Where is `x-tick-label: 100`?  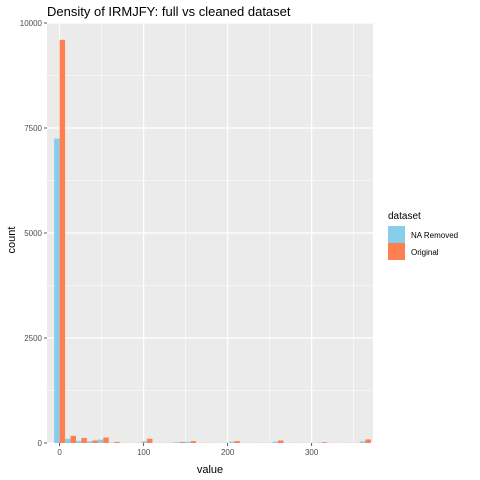
x-tick-label: 100 is located at coordinates (144, 452).